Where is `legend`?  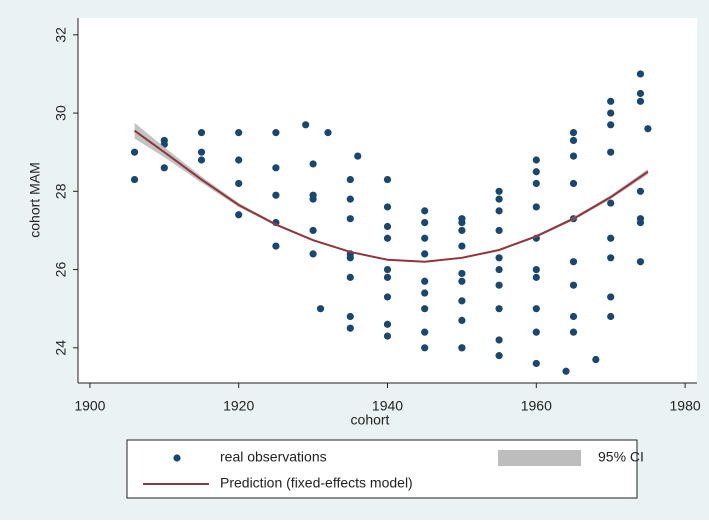 legend is located at coordinates (382, 469).